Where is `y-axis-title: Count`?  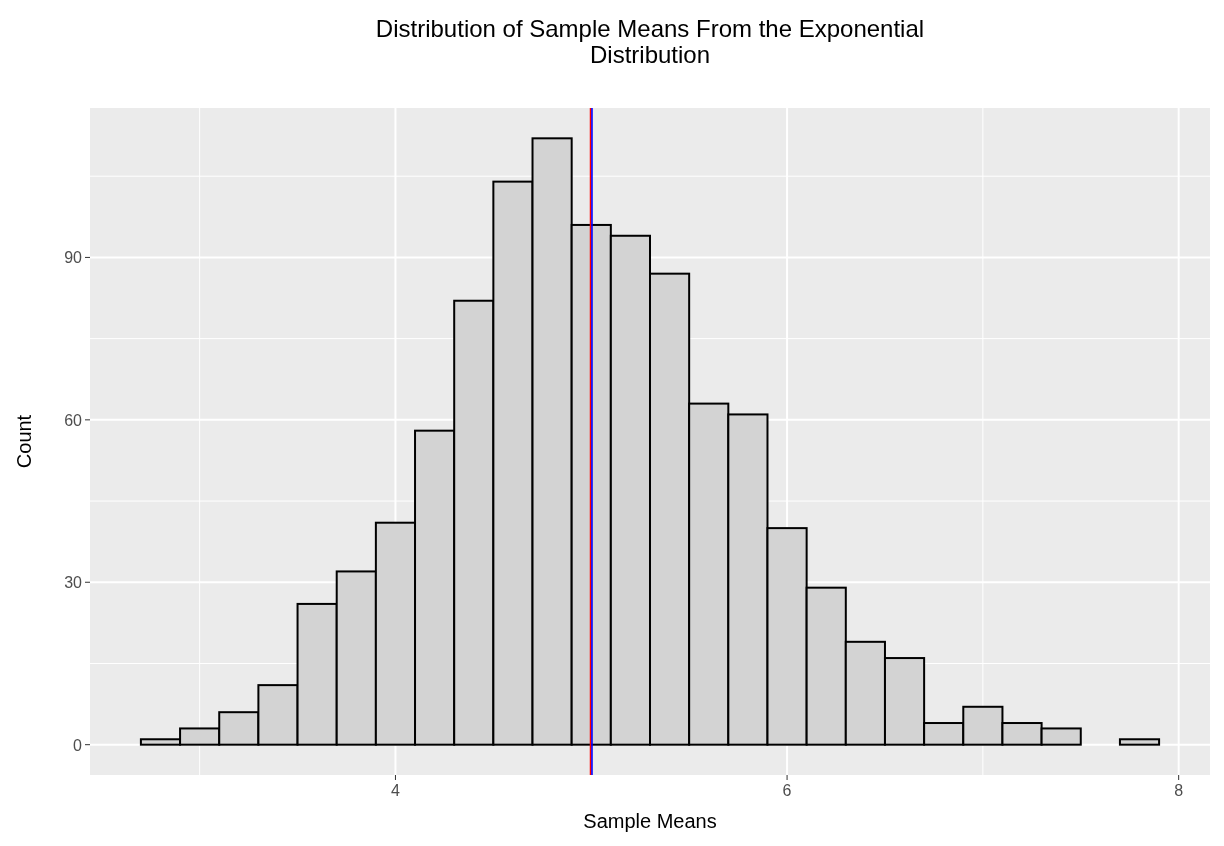 y-axis-title: Count is located at coordinates (24, 441).